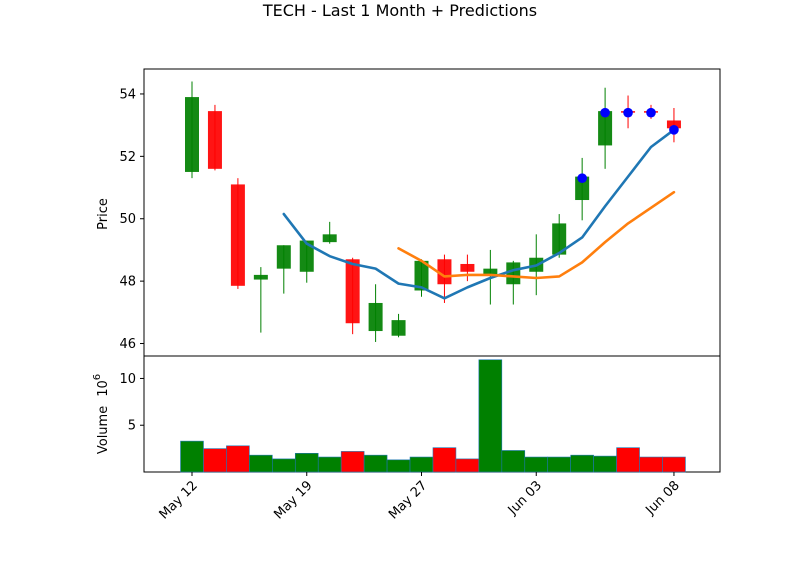 Image resolution: width=800 pixels, height=575 pixels. Describe the element at coordinates (408, 500) in the screenshot. I see `x-tick-label: May 27` at that location.